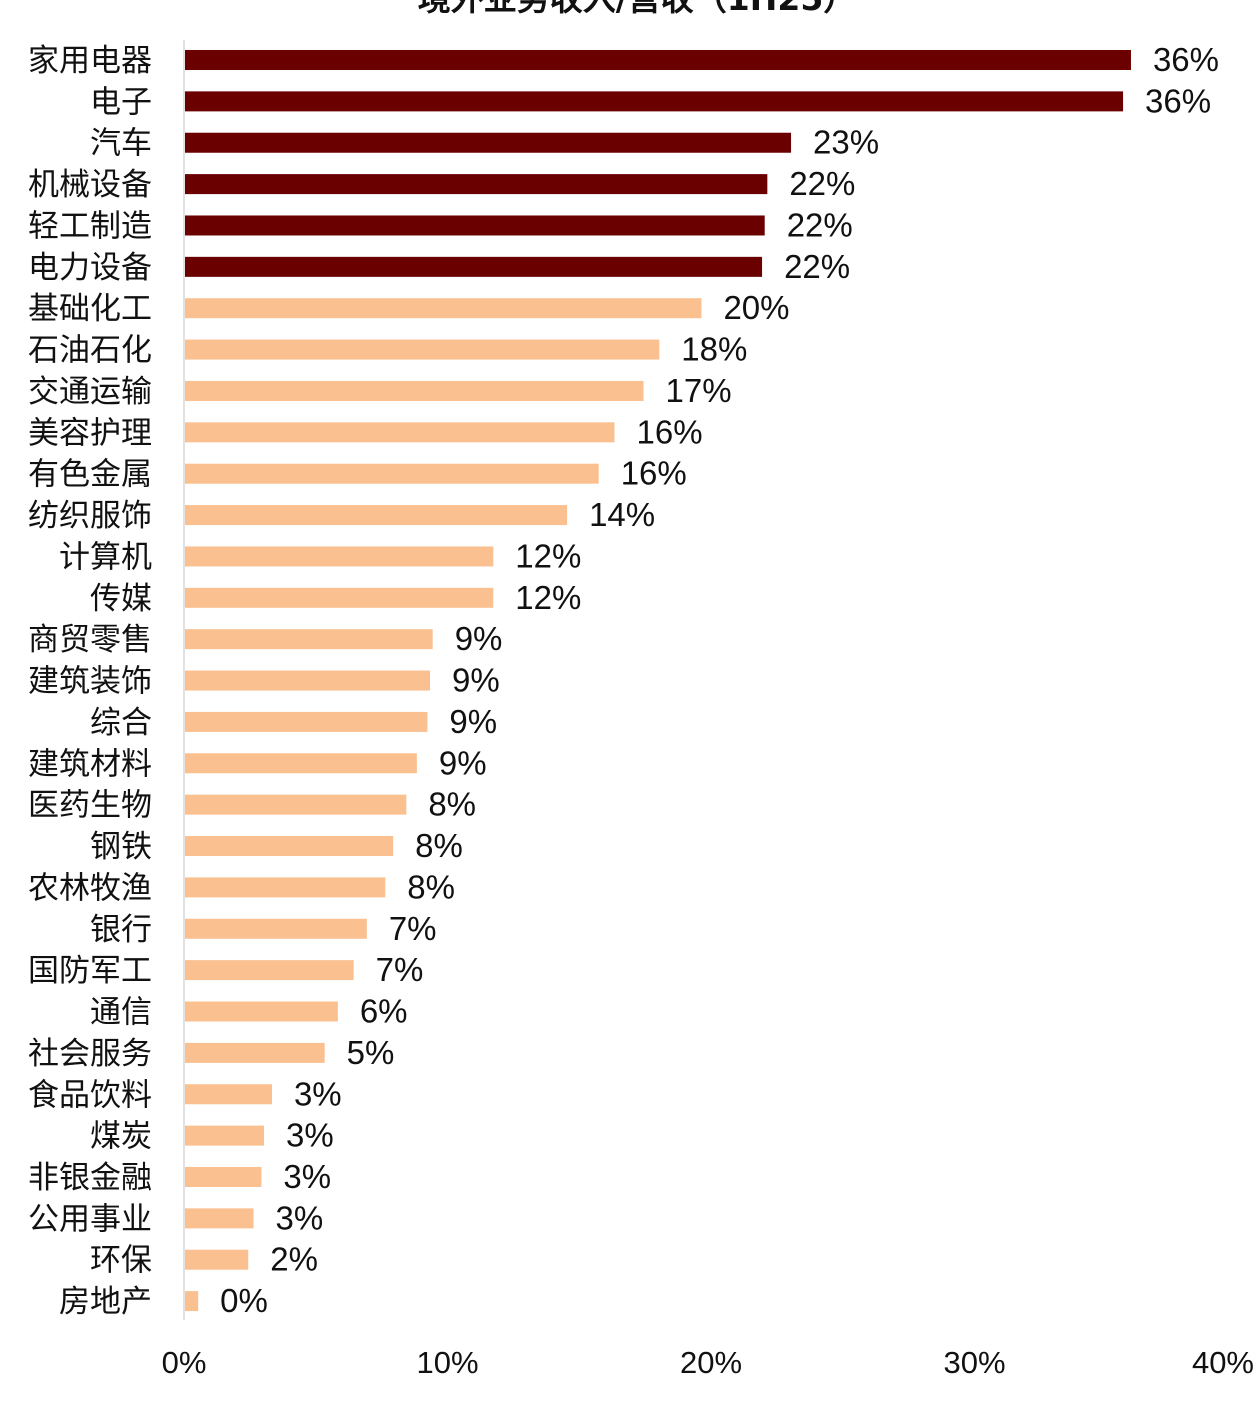  Describe the element at coordinates (90, 226) in the screenshot. I see `category-label: 轻工制造` at that location.